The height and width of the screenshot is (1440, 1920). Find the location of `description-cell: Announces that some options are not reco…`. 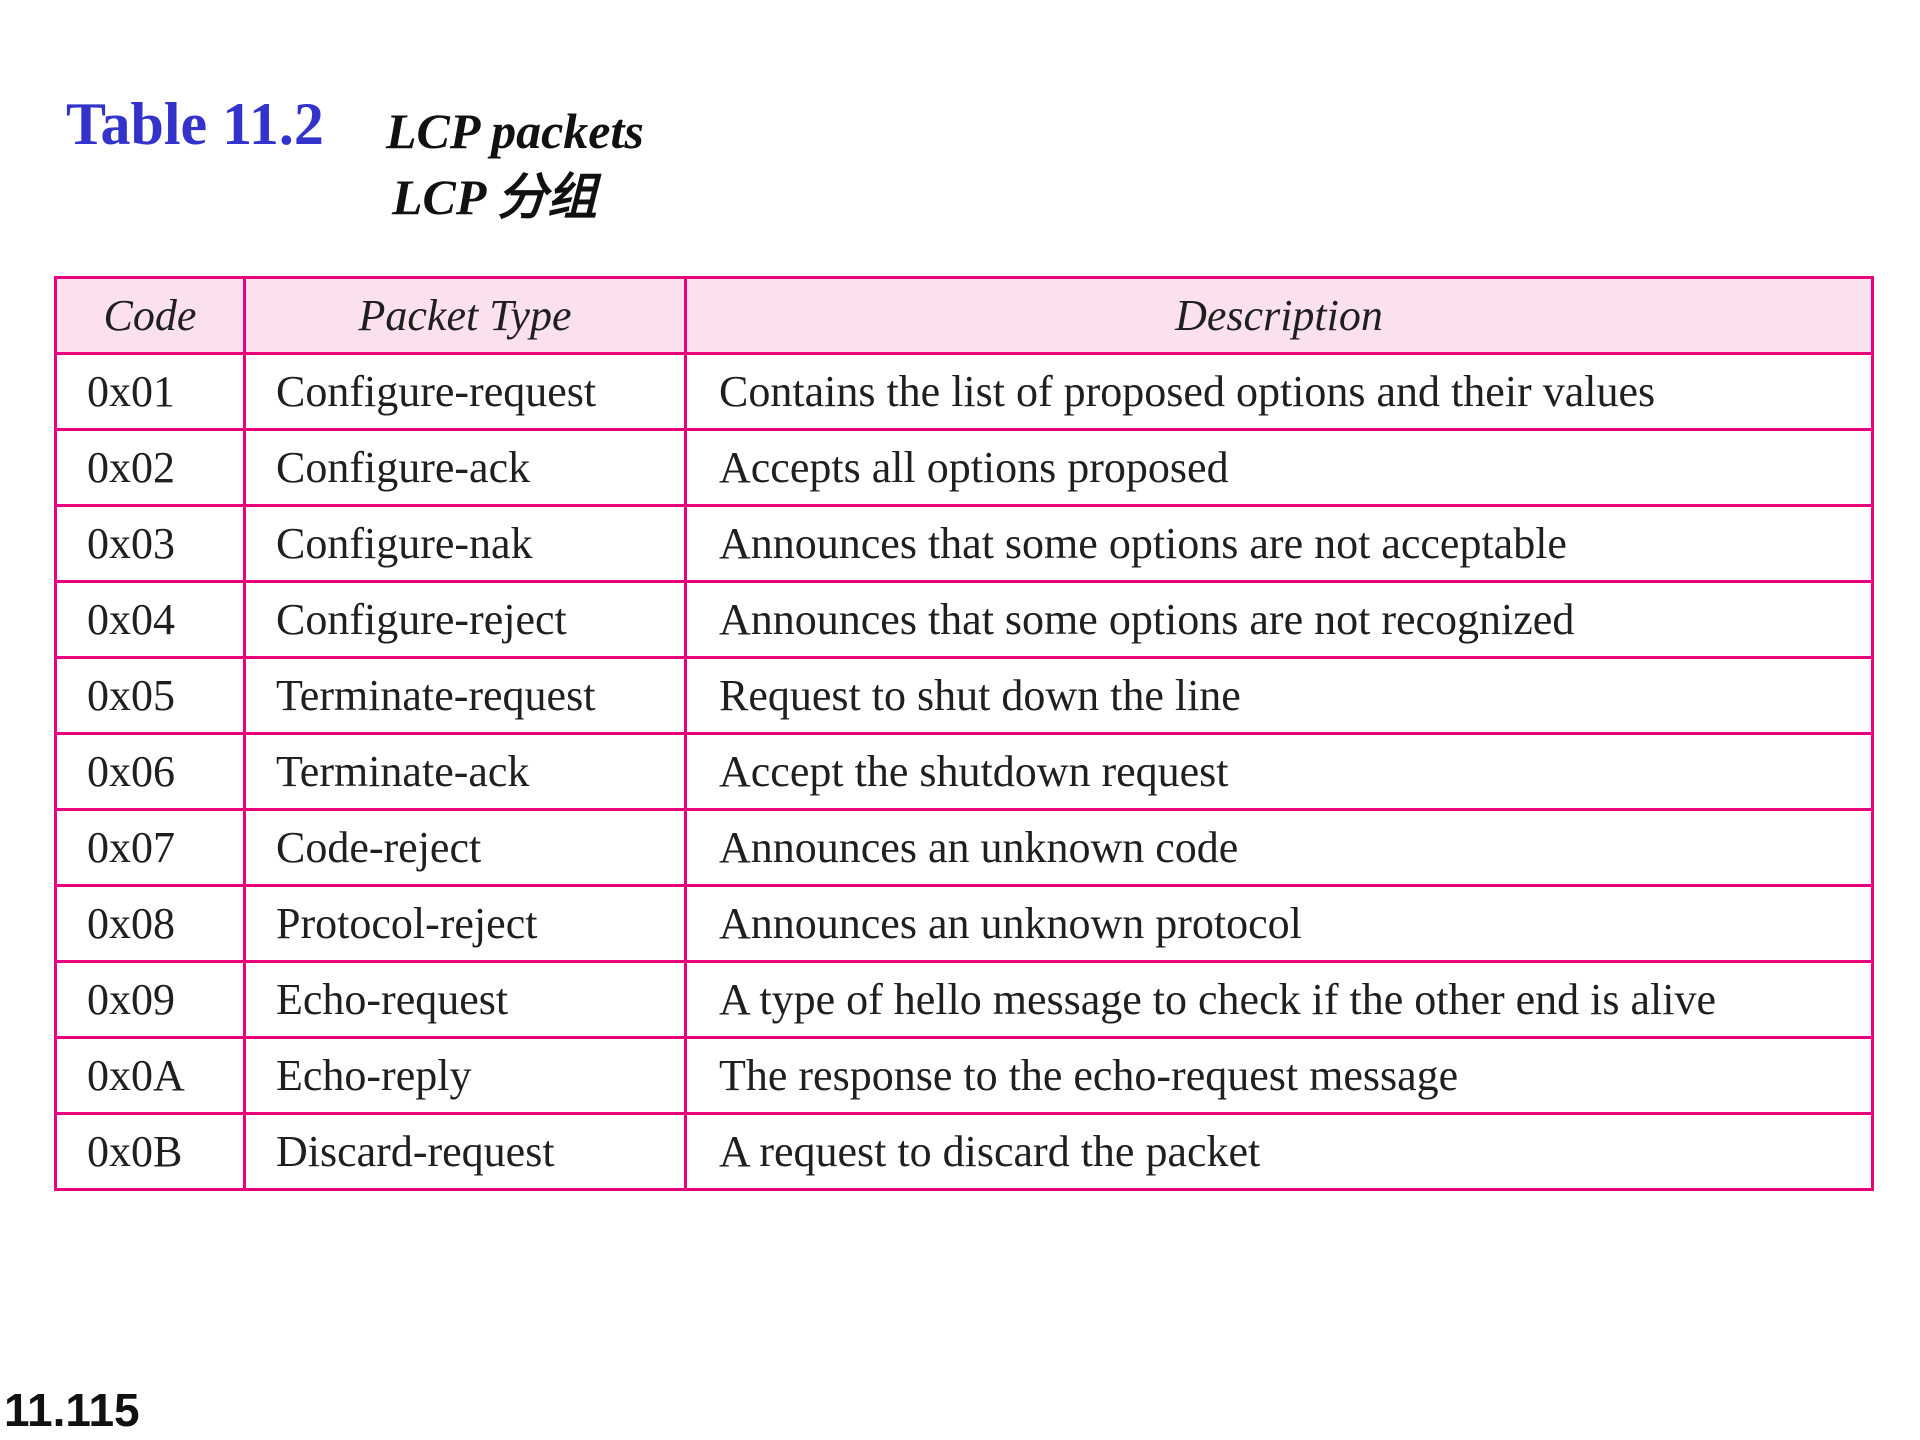

description-cell: Announces that some options are not reco… is located at coordinates (1279, 619).